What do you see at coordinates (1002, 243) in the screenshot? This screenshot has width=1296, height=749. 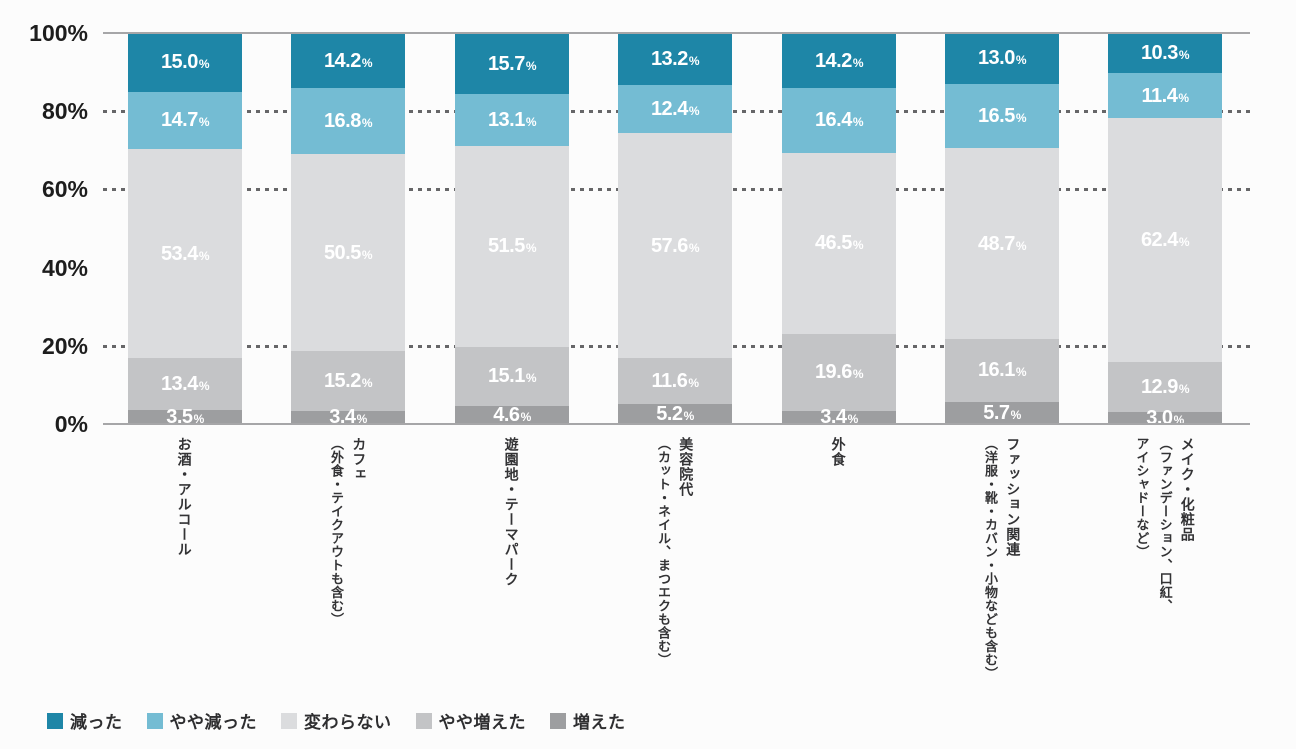 I see `bar-segment: 48.7%` at bounding box center [1002, 243].